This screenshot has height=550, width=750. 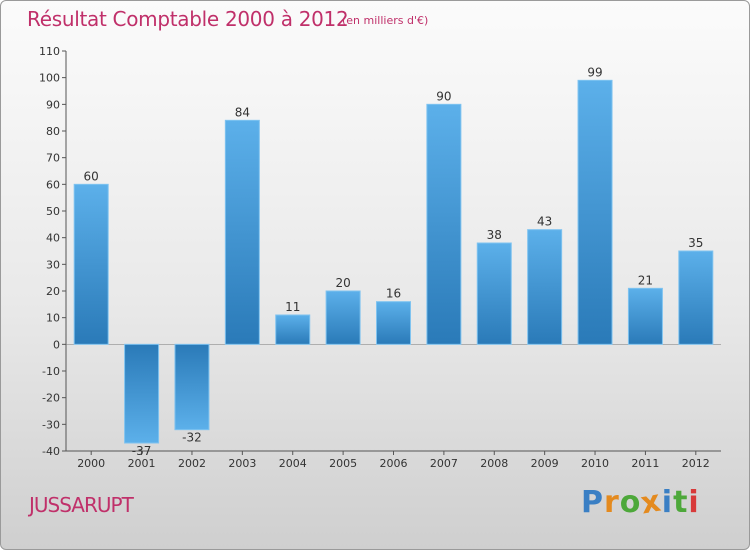 I want to click on y-tick-label: 10, so click(x=53, y=318).